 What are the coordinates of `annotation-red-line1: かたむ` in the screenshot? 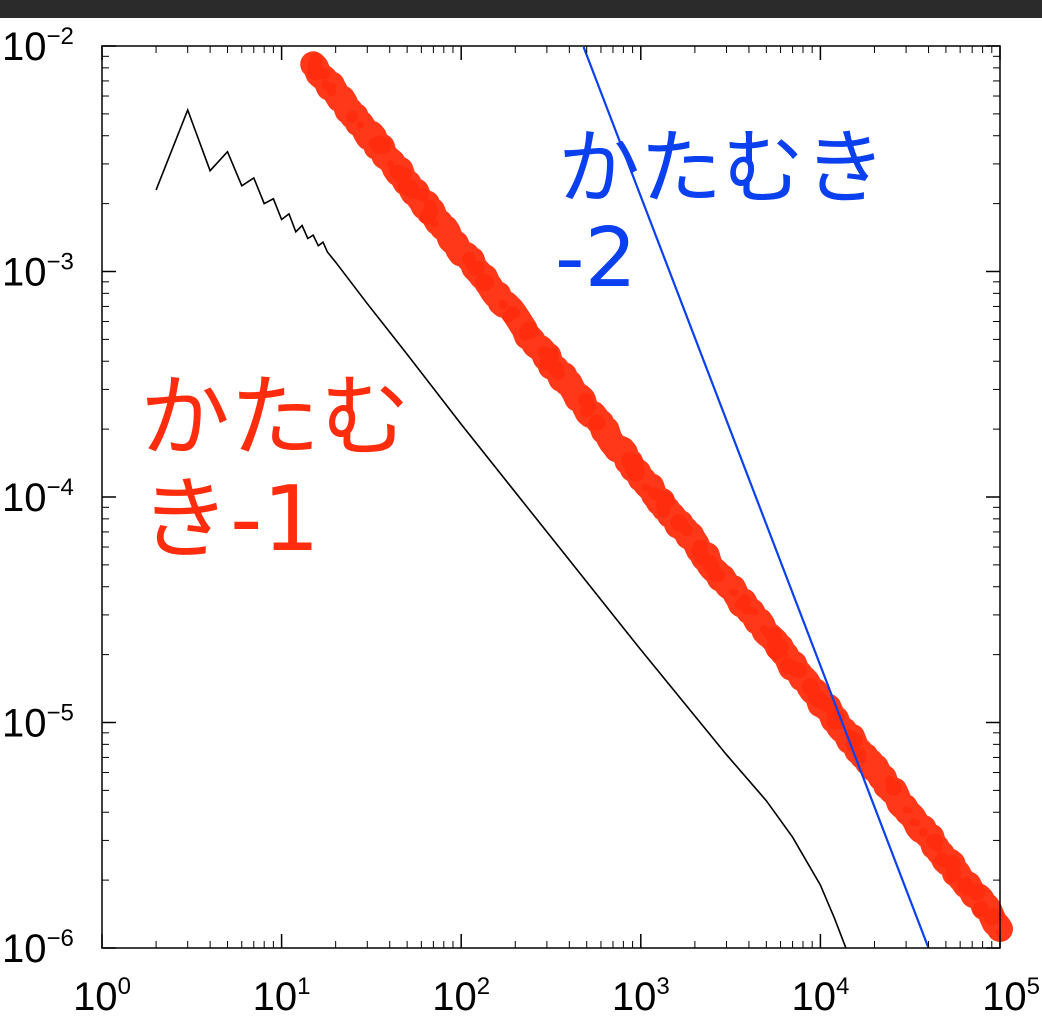 It's located at (275, 417).